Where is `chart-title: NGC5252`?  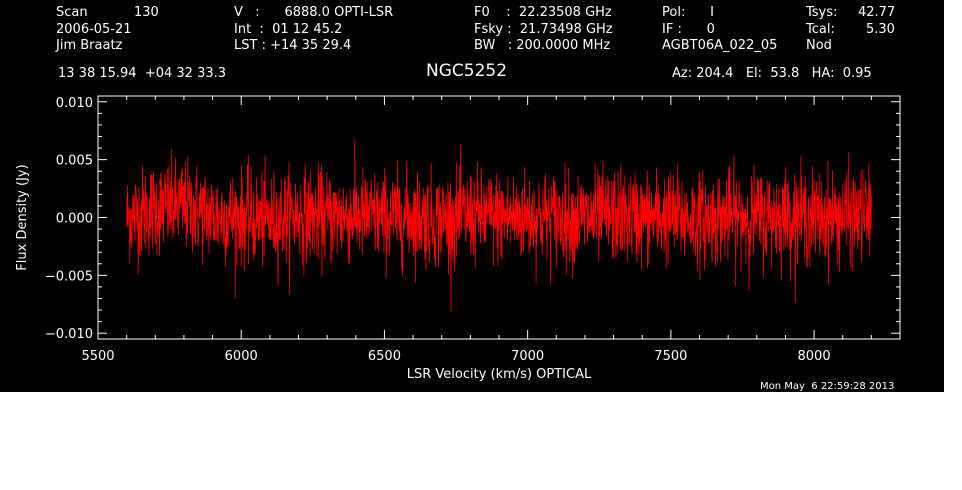 chart-title: NGC5252 is located at coordinates (467, 71).